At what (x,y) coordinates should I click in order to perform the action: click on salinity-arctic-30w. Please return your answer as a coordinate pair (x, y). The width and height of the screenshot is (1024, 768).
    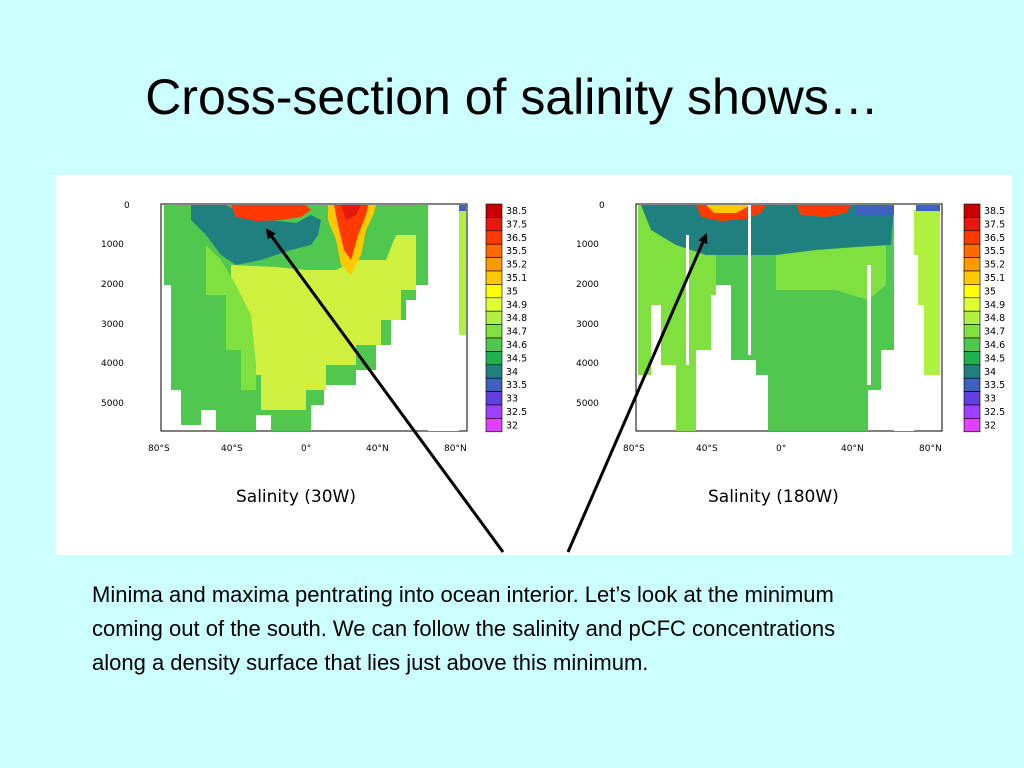
    Looking at the image, I should click on (462, 270).